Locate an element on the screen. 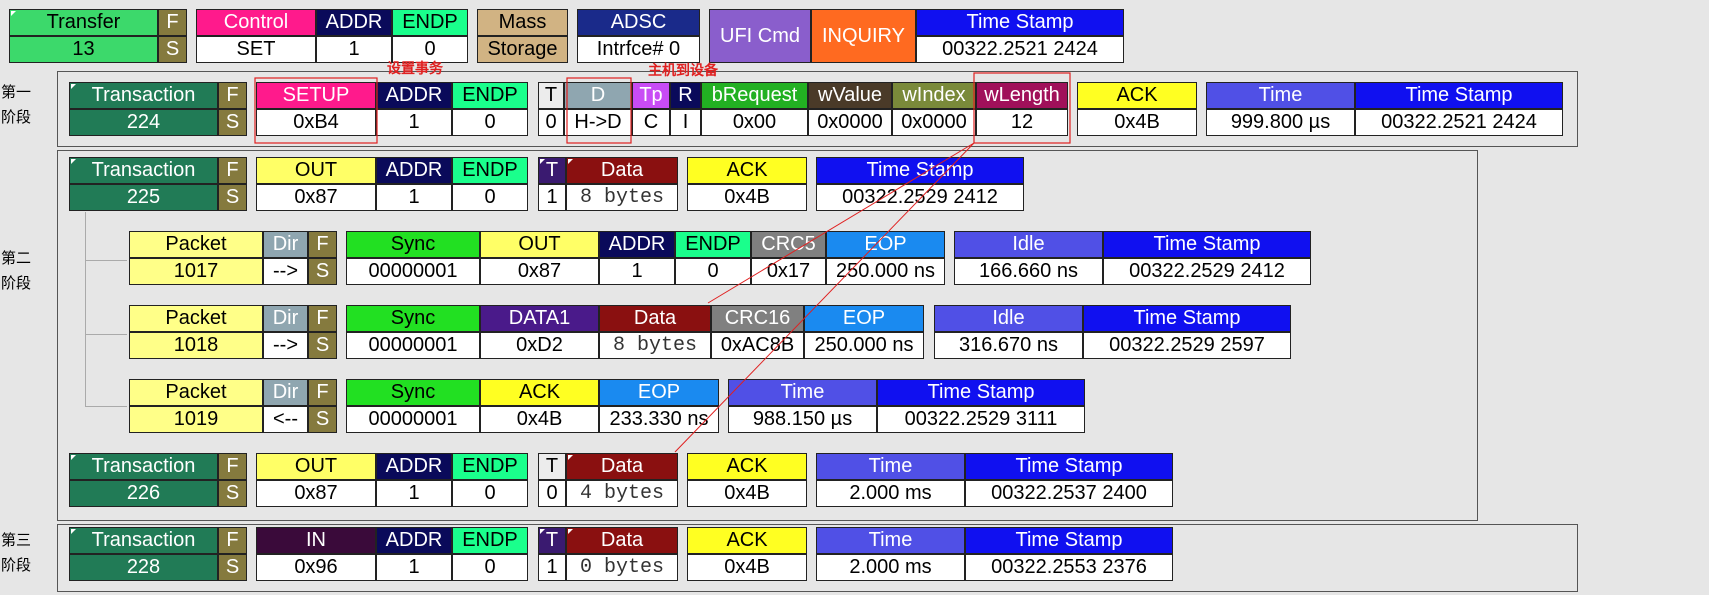  timestamp-value: 00322.2537 2400 is located at coordinates (1069, 493).